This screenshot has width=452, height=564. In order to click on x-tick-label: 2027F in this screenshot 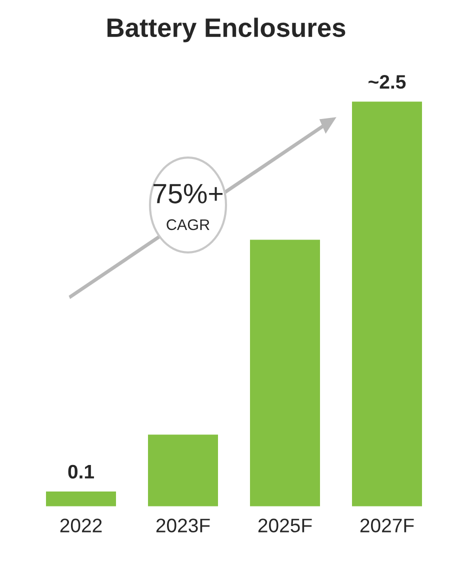, I will do `click(387, 525)`.